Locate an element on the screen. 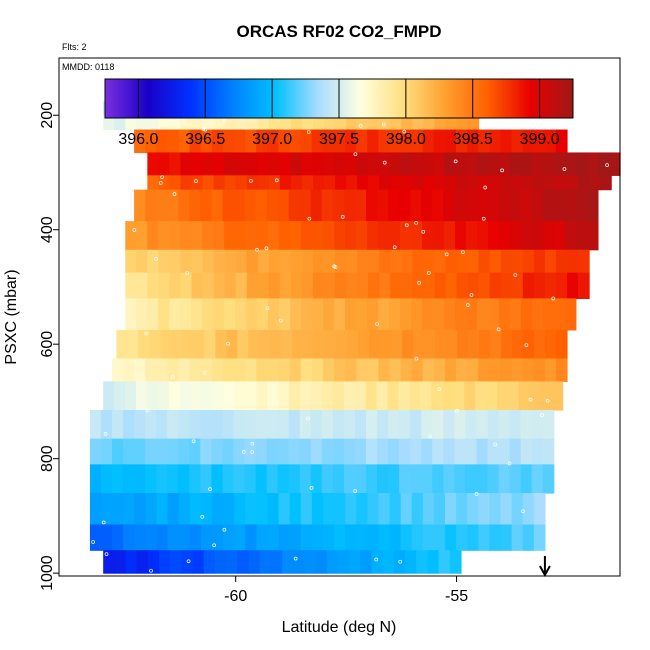 The height and width of the screenshot is (650, 650). colorbar-tick-label: 396.0 is located at coordinates (138, 139).